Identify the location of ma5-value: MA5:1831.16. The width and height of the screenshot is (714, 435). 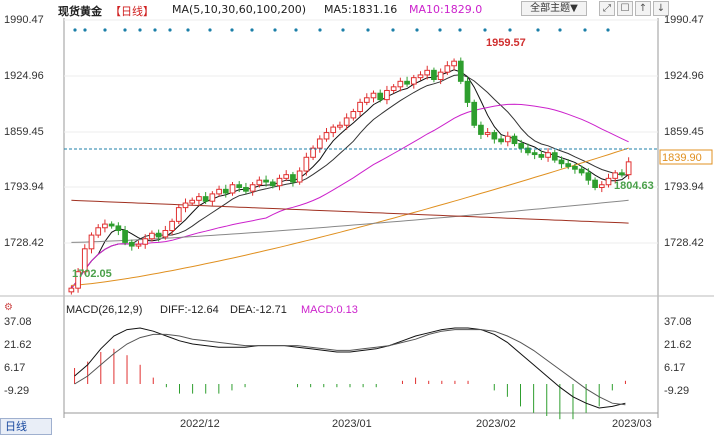
(361, 9).